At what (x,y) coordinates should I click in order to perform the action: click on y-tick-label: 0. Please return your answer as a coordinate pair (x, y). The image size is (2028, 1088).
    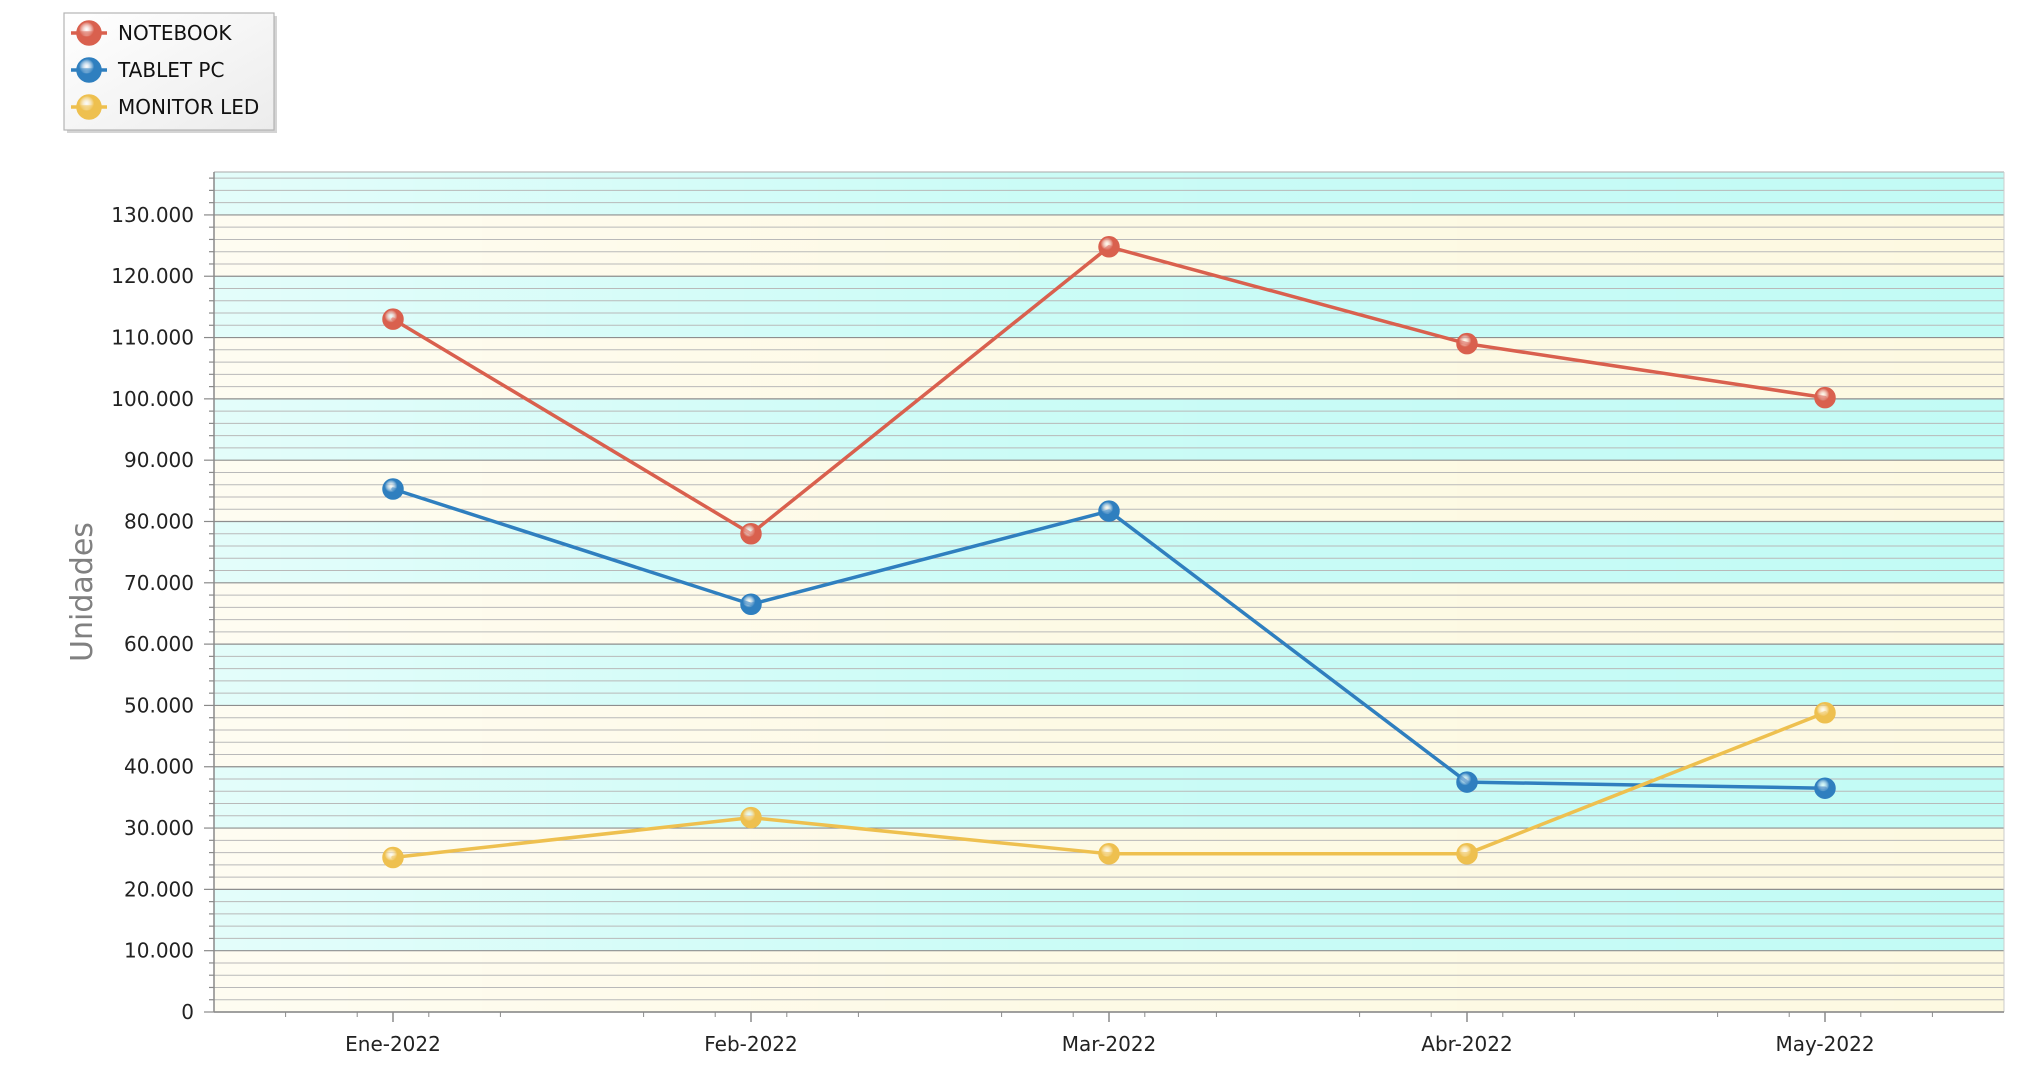
    Looking at the image, I should click on (187, 1012).